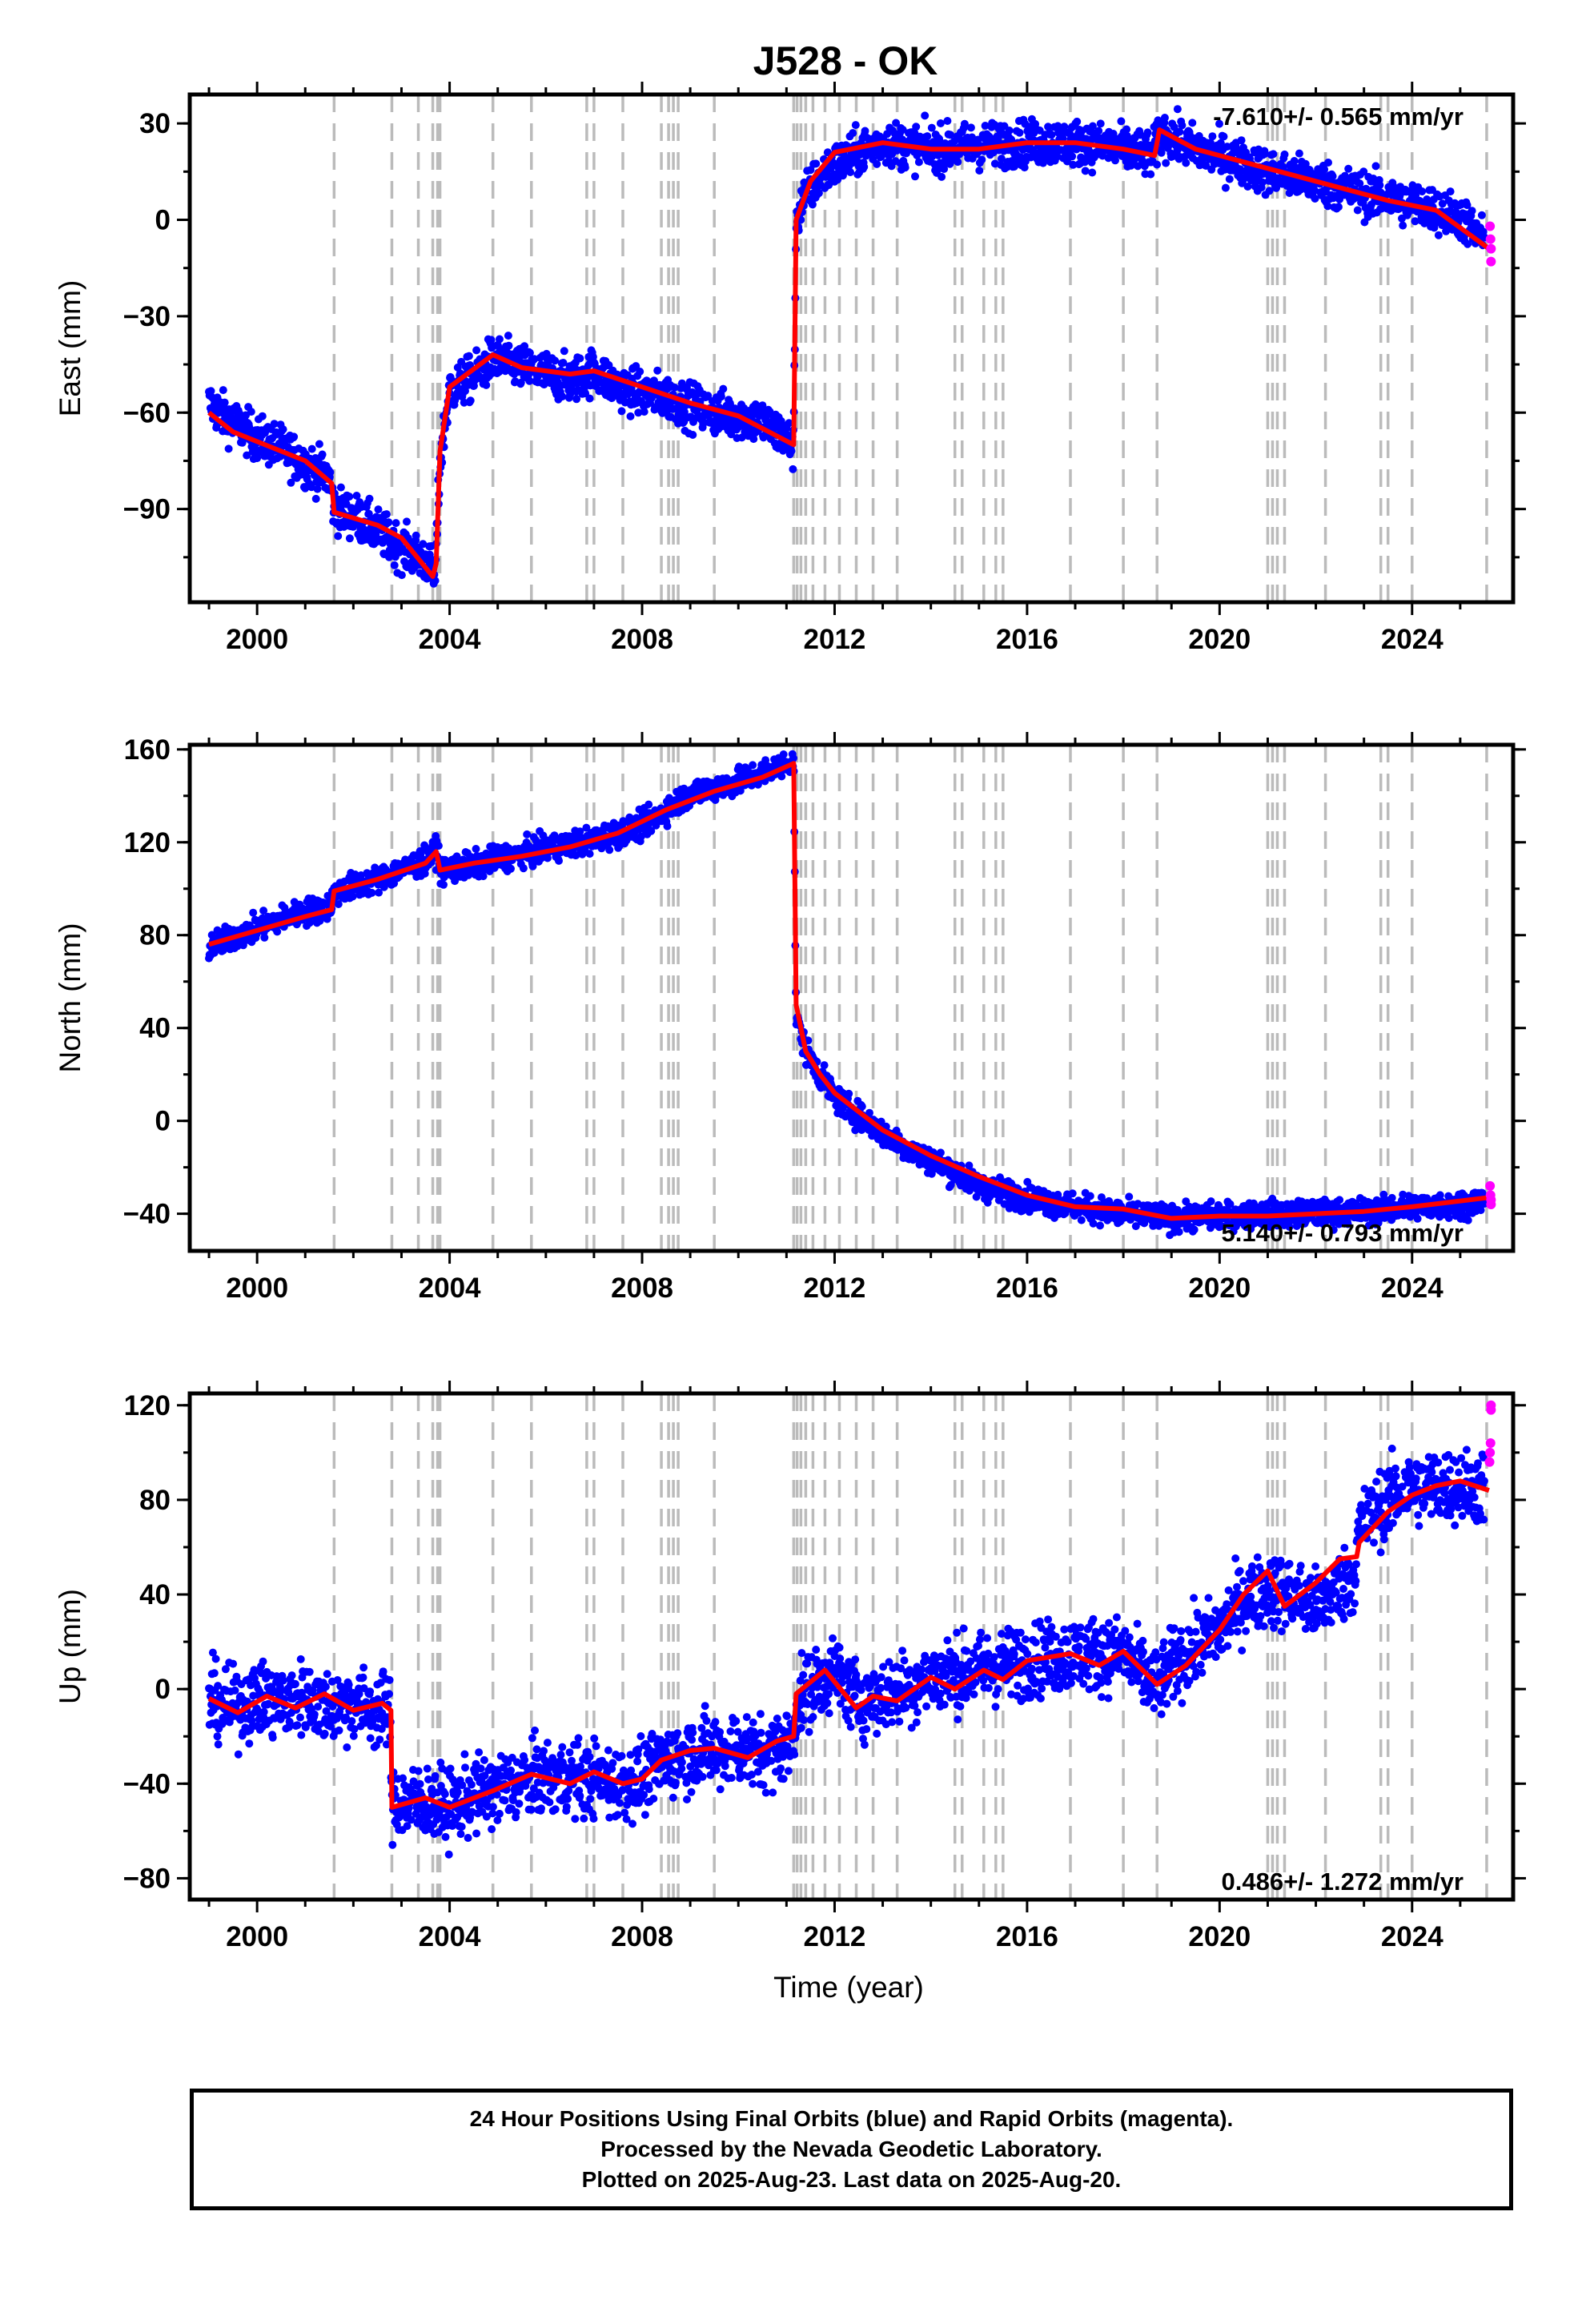 This screenshot has height=2324, width=1582. Describe the element at coordinates (1338, 117) in the screenshot. I see `east-rate-label: -7.610+/- 0.565 mm/yr` at that location.